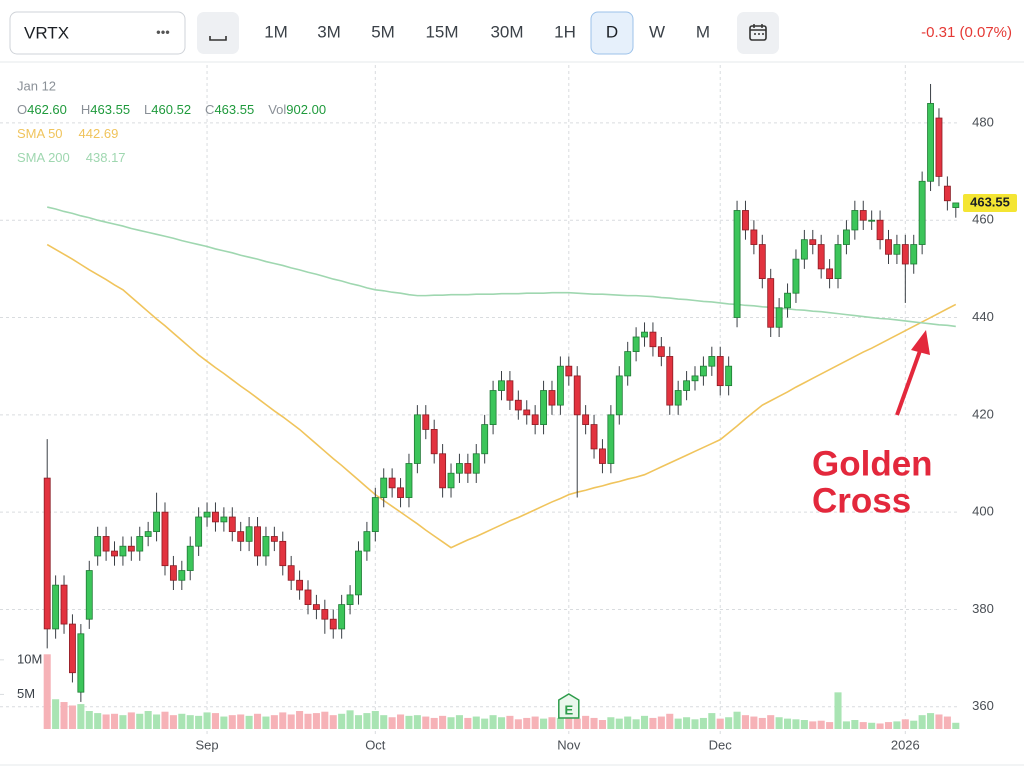 Image resolution: width=1024 pixels, height=770 pixels. Describe the element at coordinates (612, 31) in the screenshot. I see `interval-button: D` at that location.